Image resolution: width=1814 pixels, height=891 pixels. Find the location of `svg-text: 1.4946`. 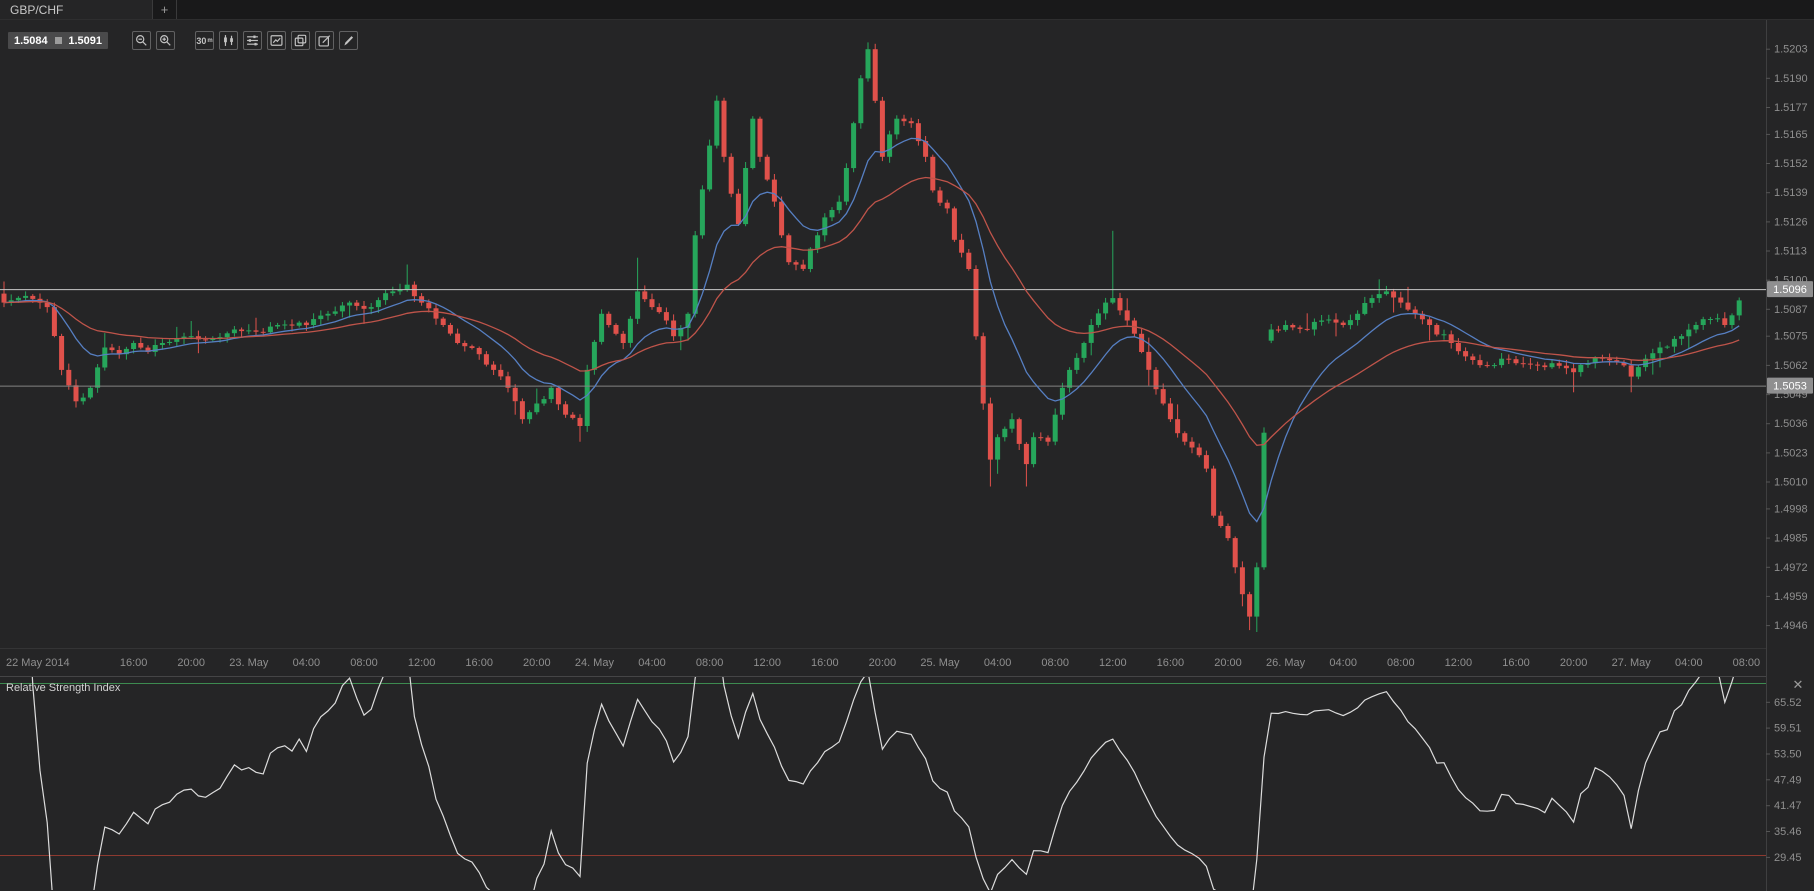

svg-text: 1.4946 is located at coordinates (1791, 626).